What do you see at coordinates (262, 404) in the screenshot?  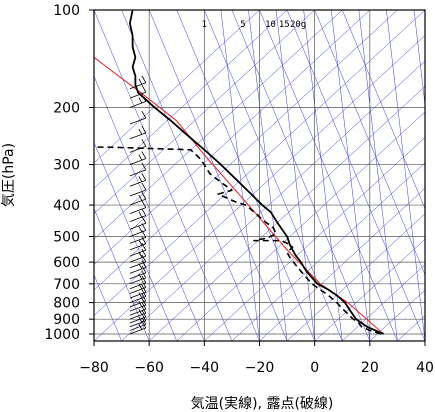 I see `x-axis-label: 気温(実線), 露点(破線)` at bounding box center [262, 404].